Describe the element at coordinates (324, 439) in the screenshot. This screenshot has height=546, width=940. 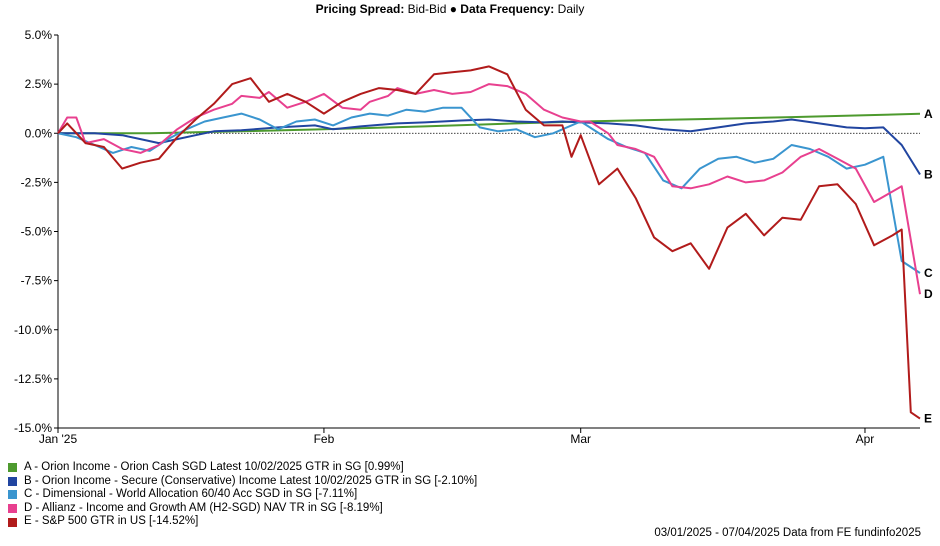
I see `x-tick-label: Feb` at that location.